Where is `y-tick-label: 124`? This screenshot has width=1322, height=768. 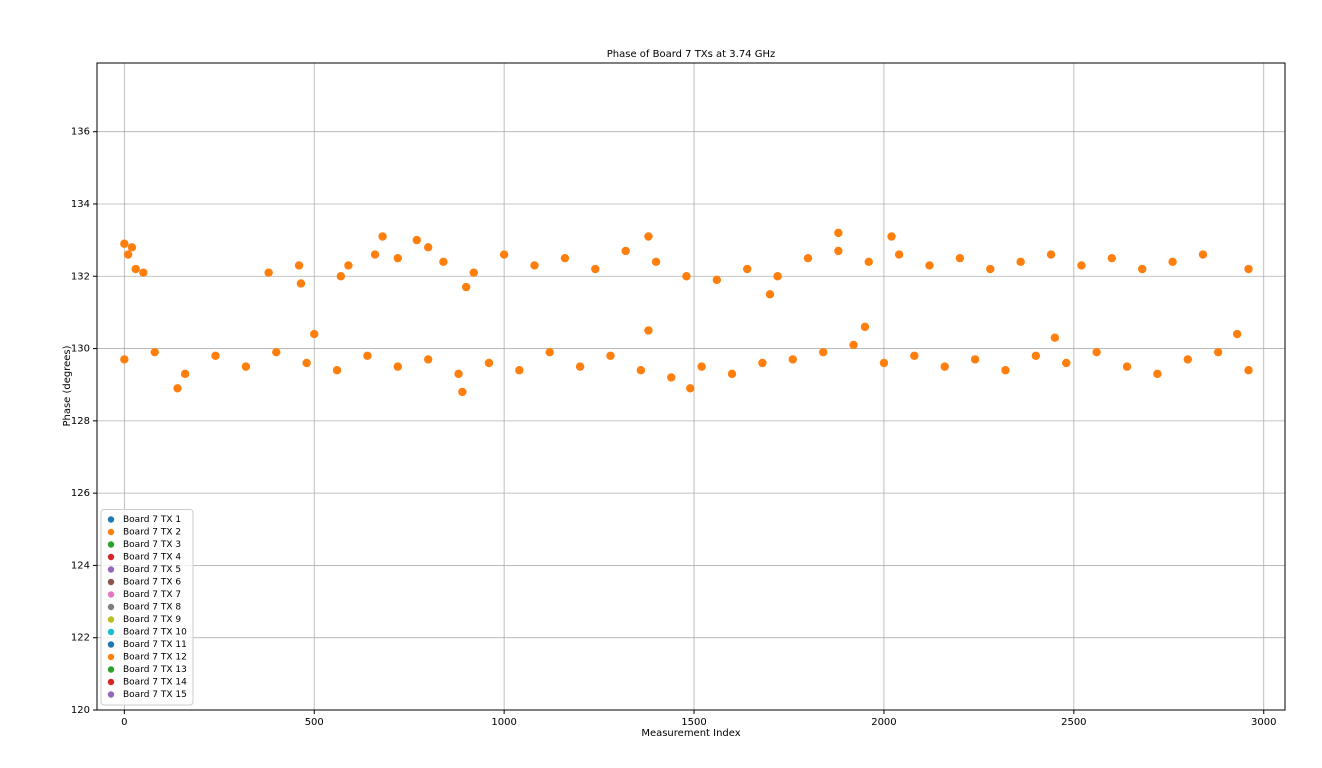
y-tick-label: 124 is located at coordinates (80, 565).